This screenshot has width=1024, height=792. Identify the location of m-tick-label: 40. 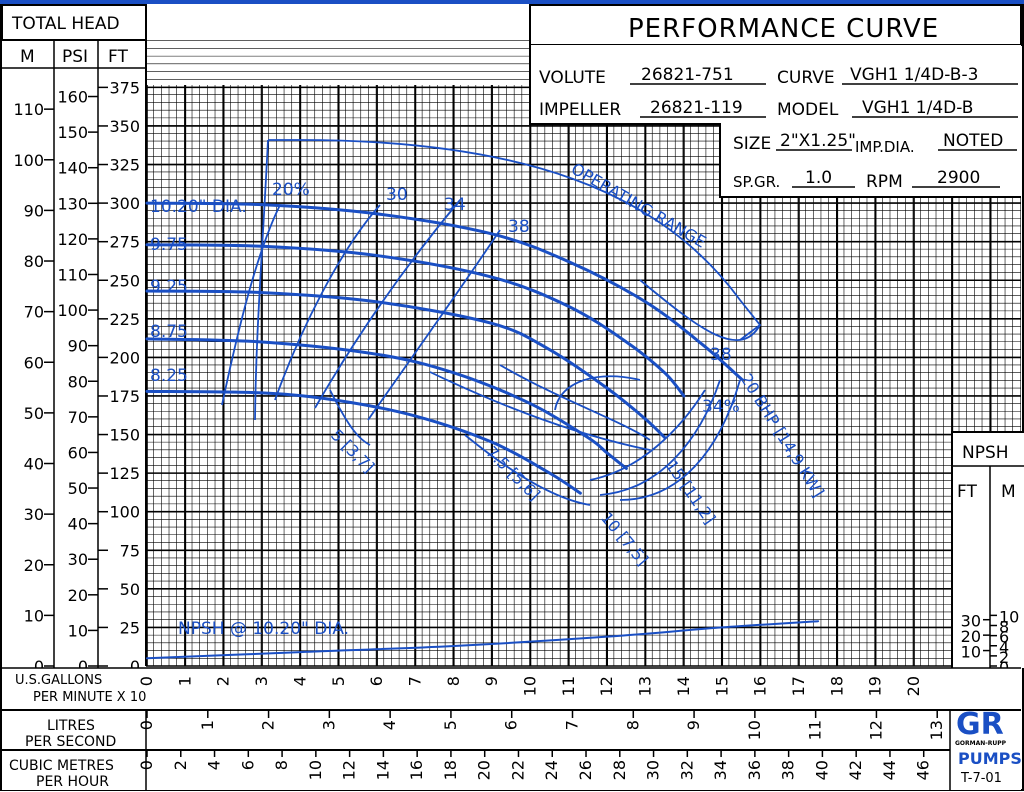
(34, 464).